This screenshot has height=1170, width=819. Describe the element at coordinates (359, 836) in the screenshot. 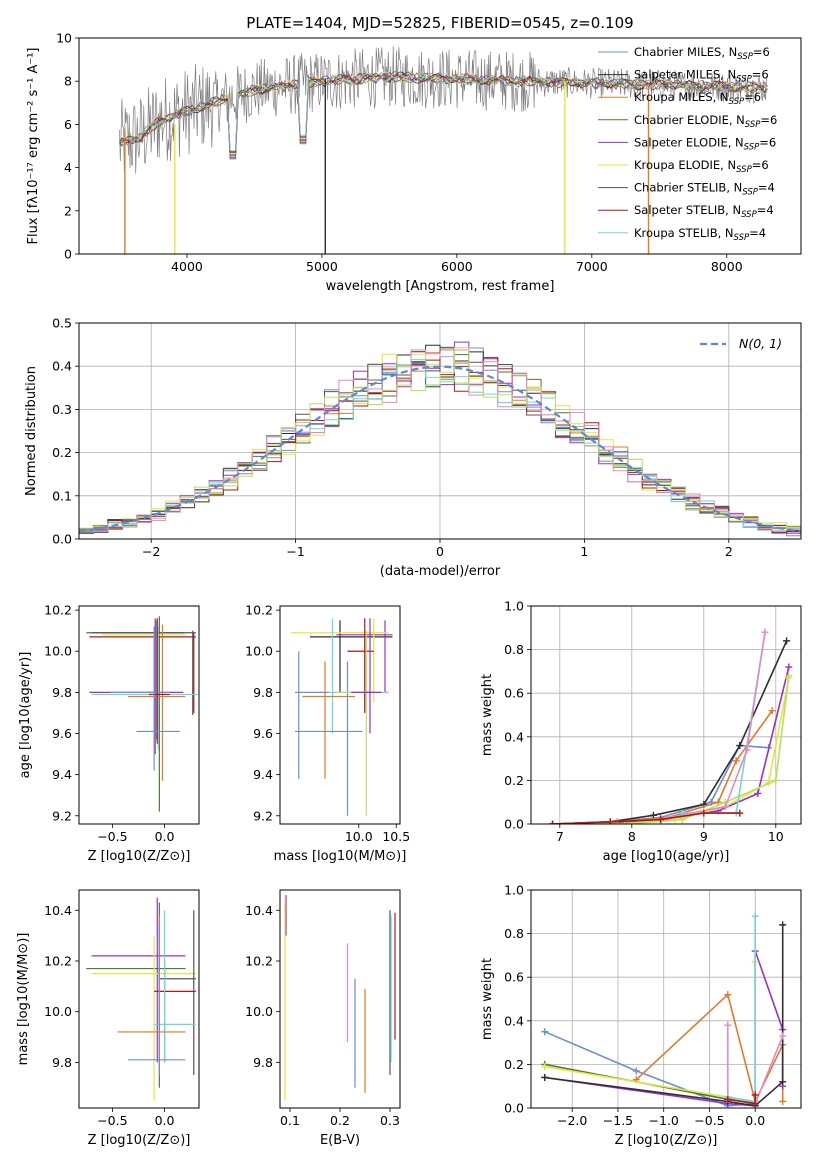

I see `x-tick-label: 10.0` at that location.